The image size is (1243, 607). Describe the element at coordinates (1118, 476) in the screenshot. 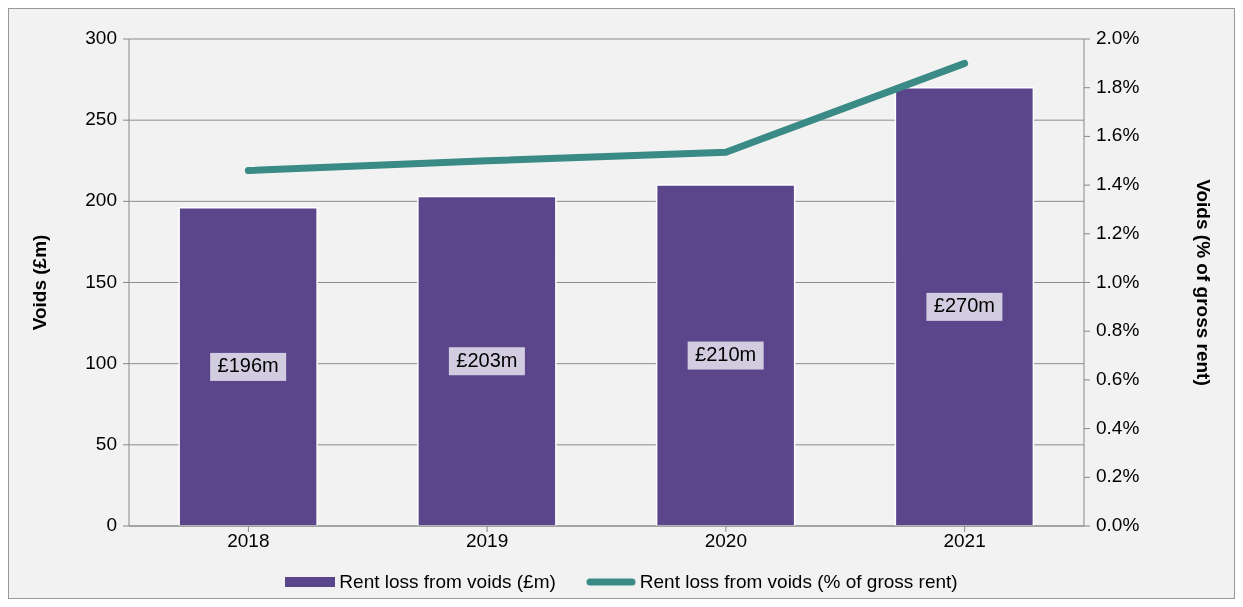

I see `y2-tick-label: 0.2%` at that location.